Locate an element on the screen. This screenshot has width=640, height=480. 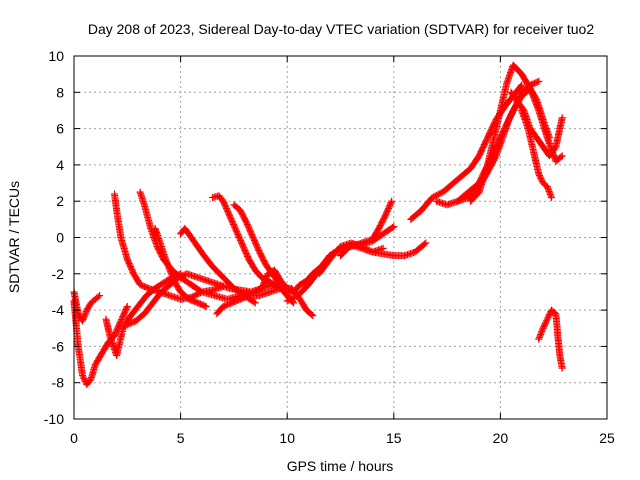
y-tick-label: -10 is located at coordinates (54, 419).